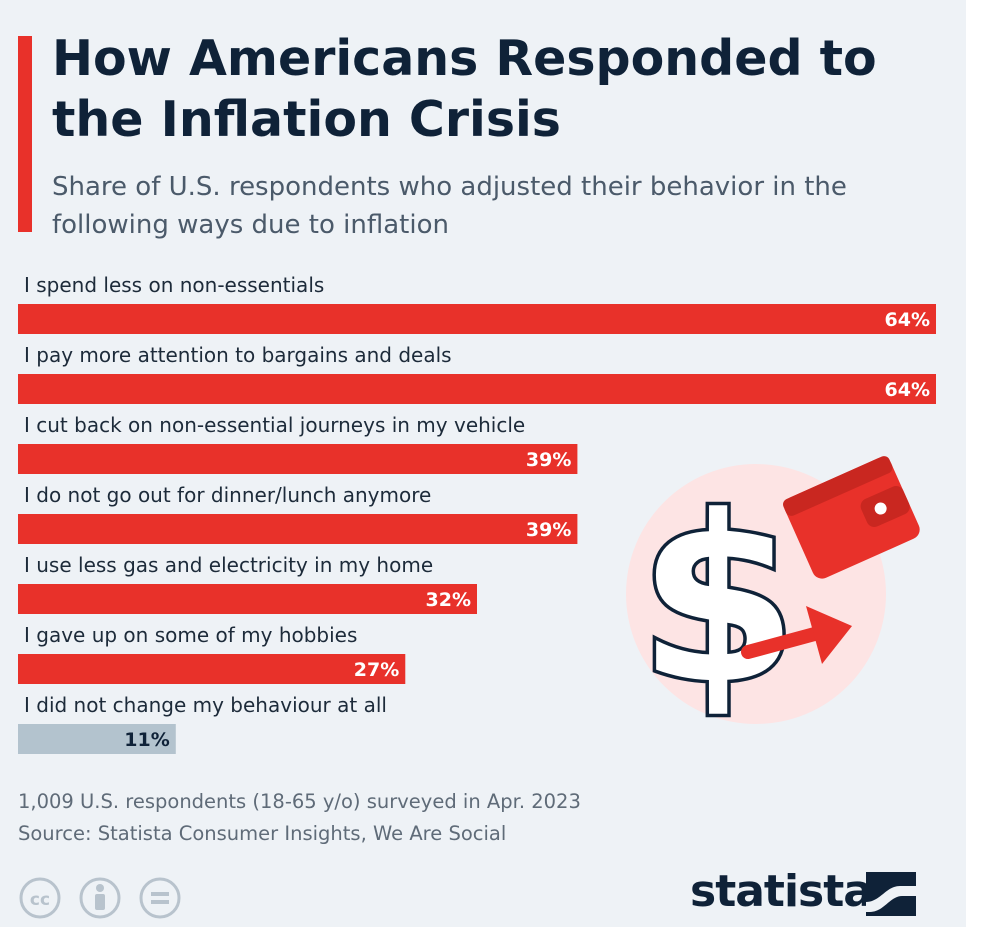 The width and height of the screenshot is (984, 927). What do you see at coordinates (851, 517) in the screenshot?
I see `wallet-icon` at bounding box center [851, 517].